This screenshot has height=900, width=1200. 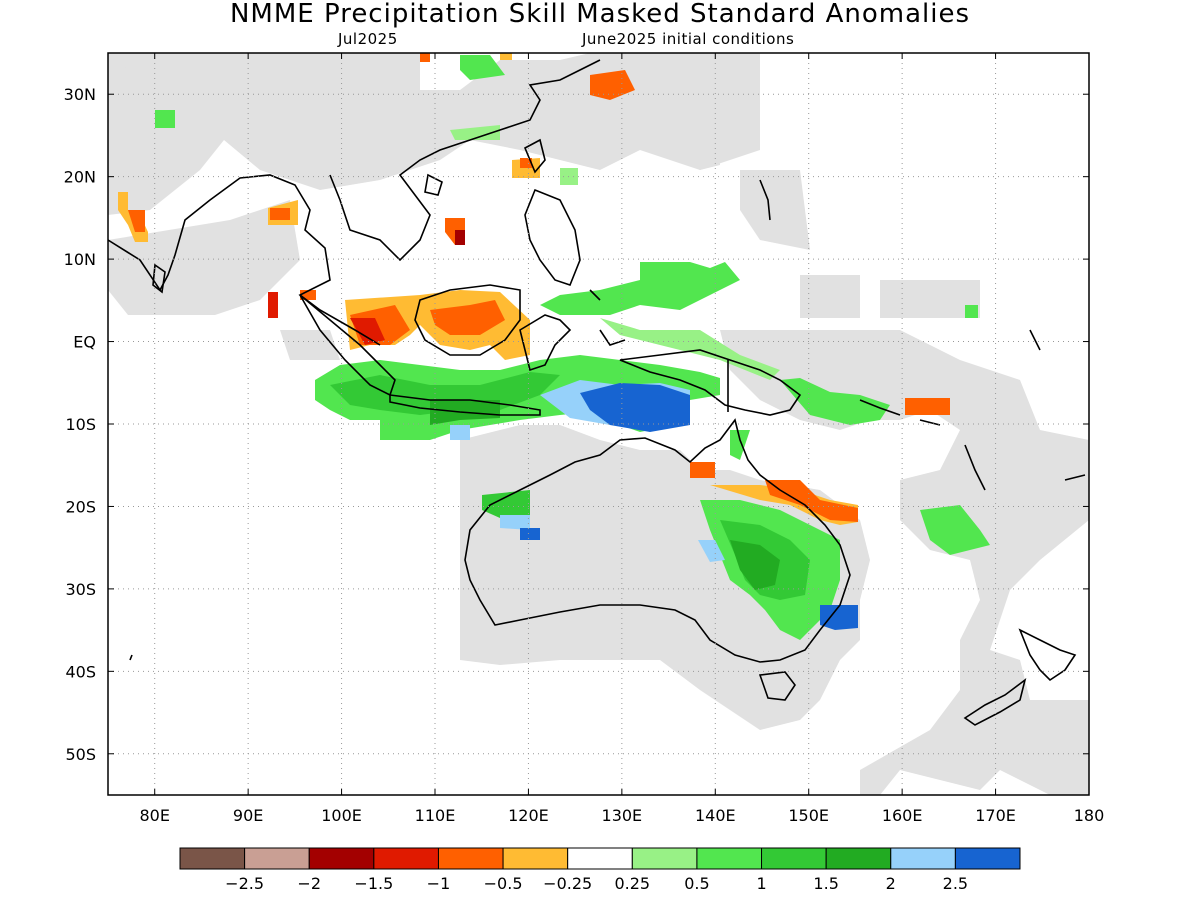 I want to click on lon-tick-label: 150E, so click(x=808, y=815).